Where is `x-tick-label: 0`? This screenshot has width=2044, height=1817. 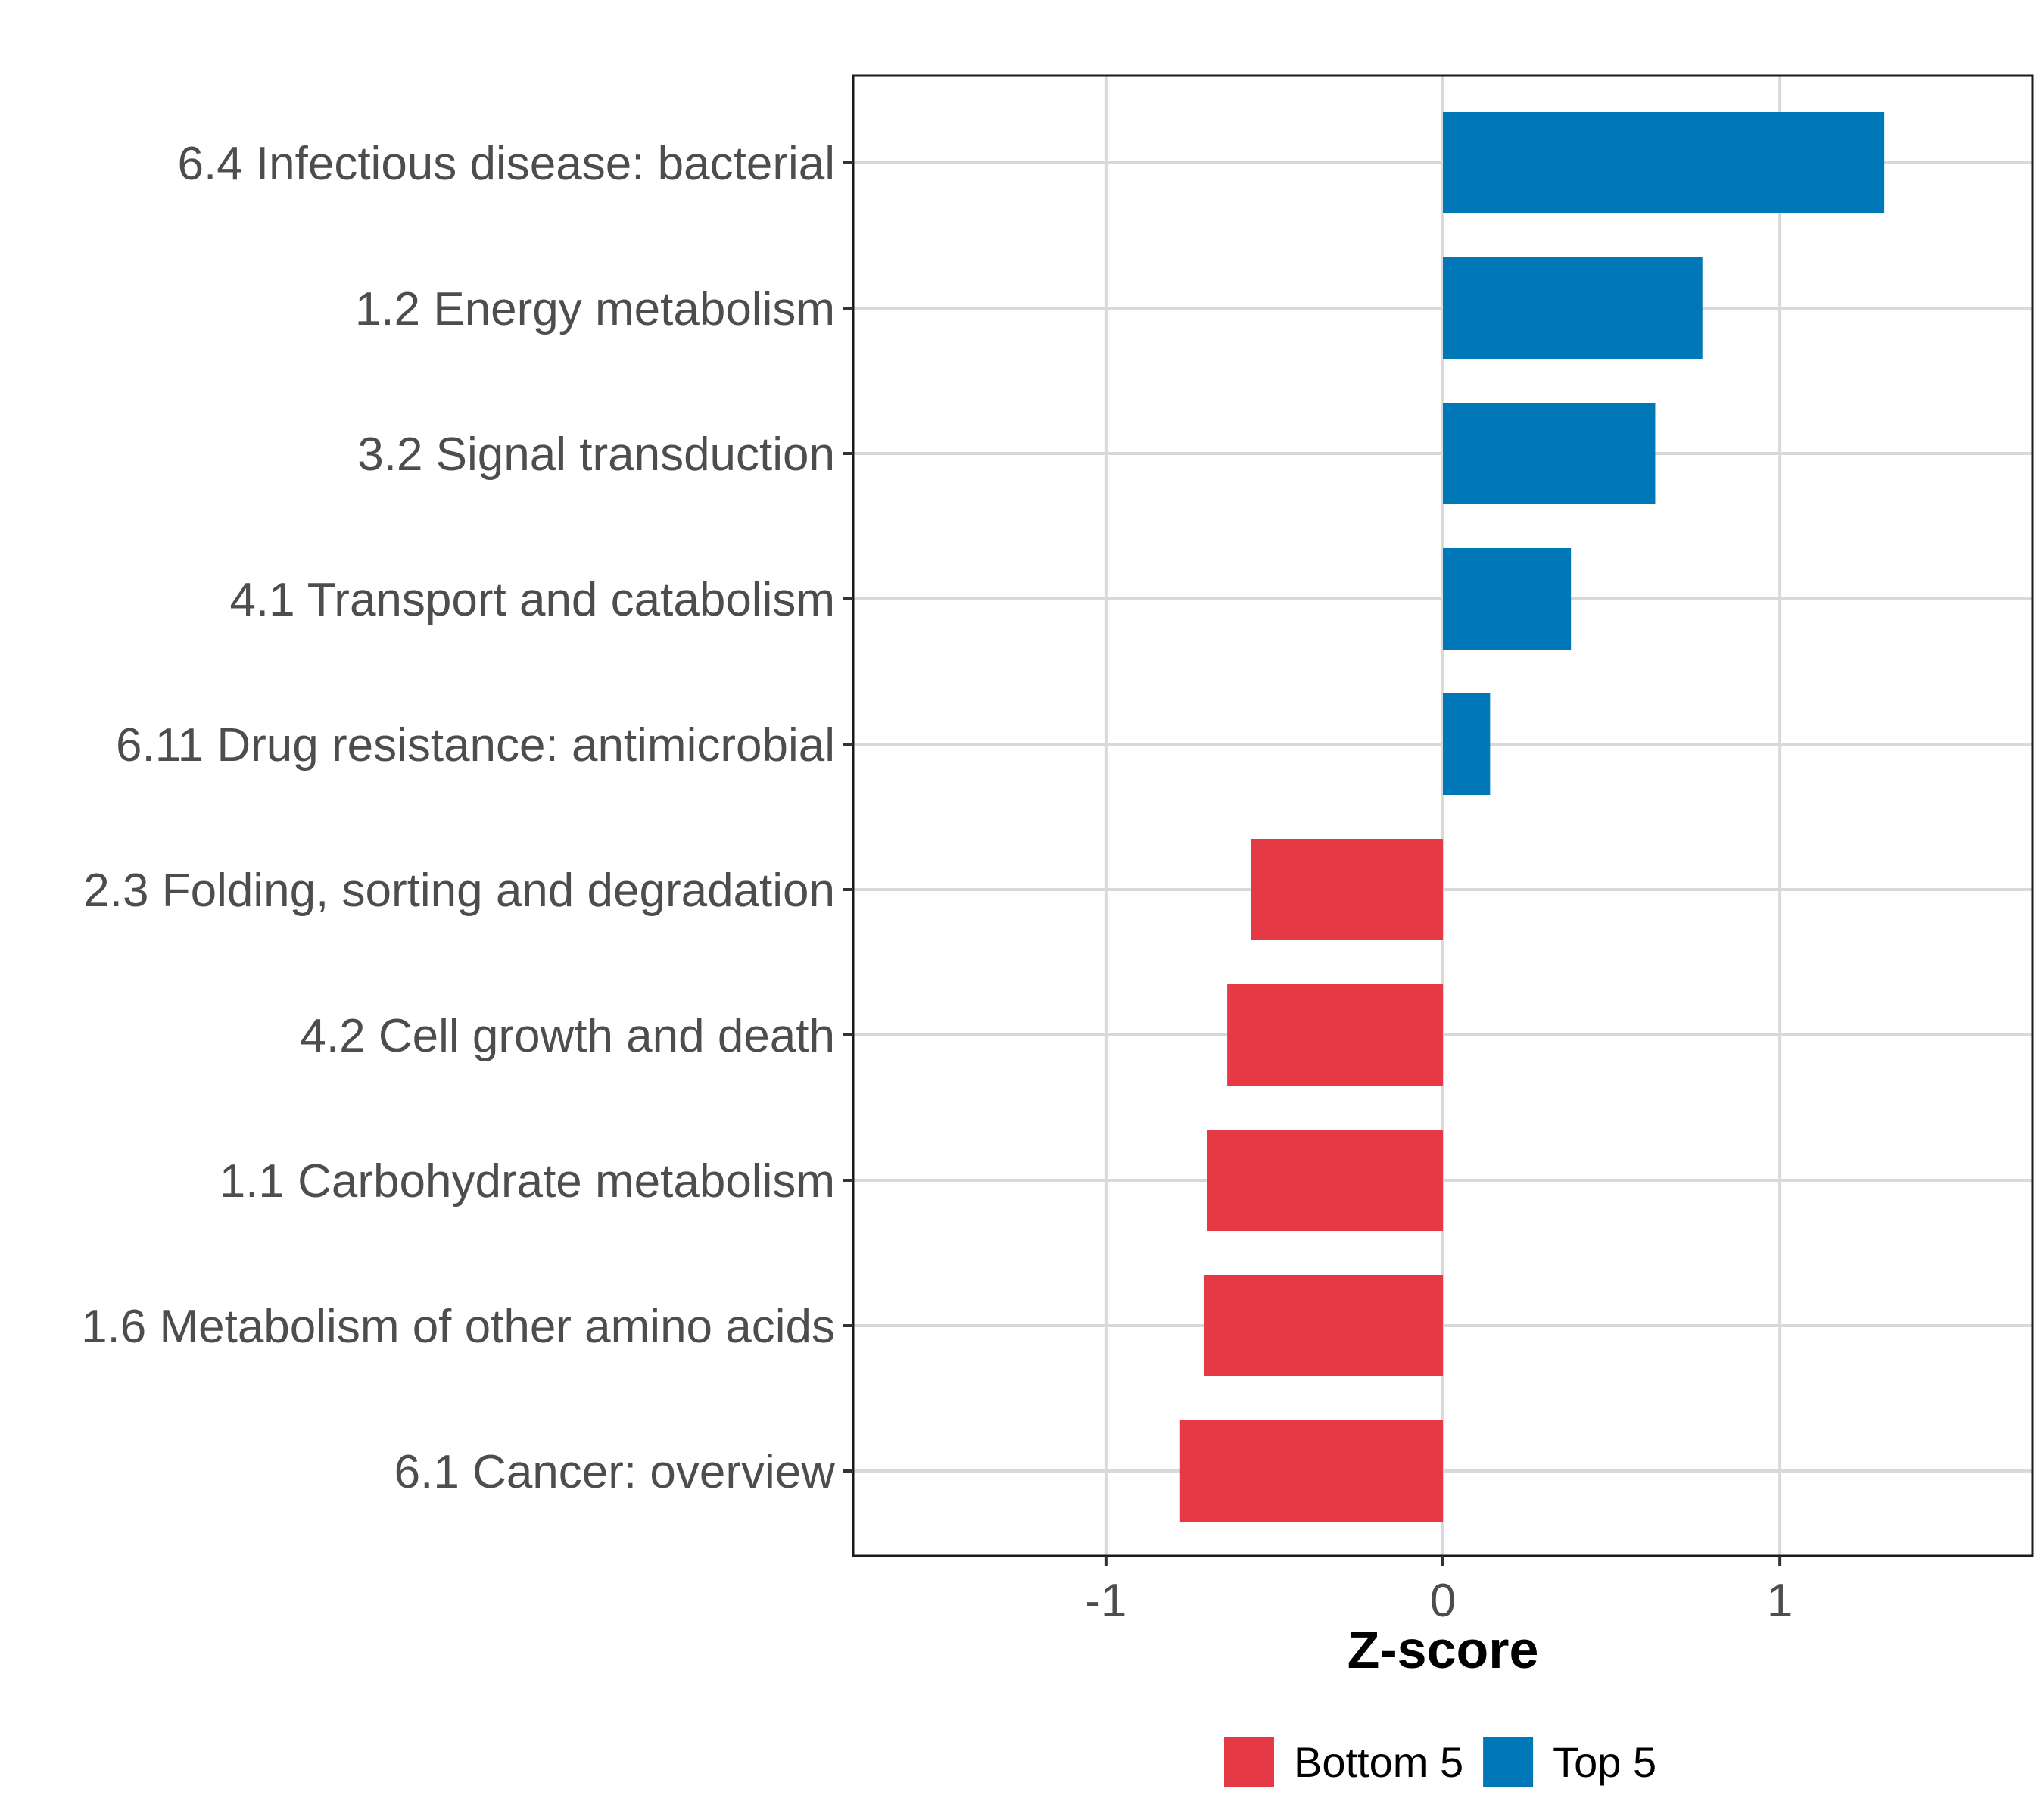 x-tick-label: 0 is located at coordinates (1443, 1601).